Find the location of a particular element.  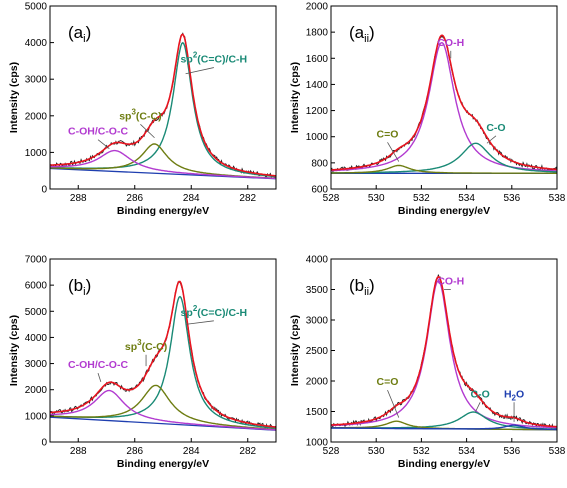

x-tick-label: 288 is located at coordinates (78, 198).